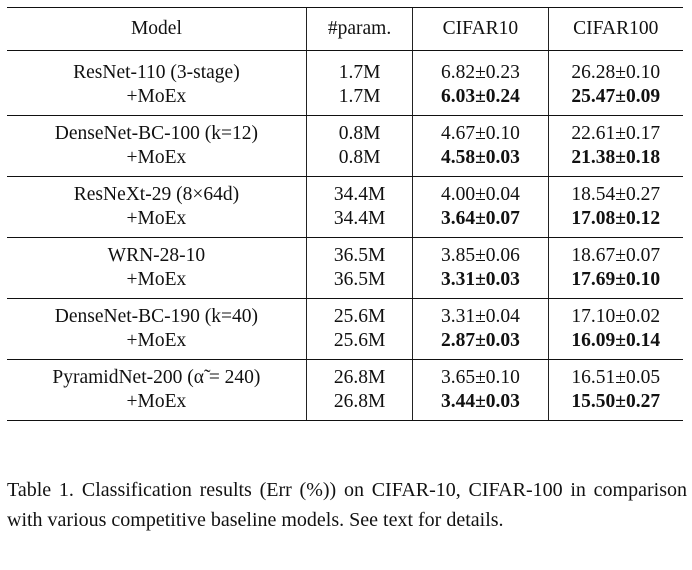  I want to click on cell-cifar100: 17.69±0.10, so click(615, 283).